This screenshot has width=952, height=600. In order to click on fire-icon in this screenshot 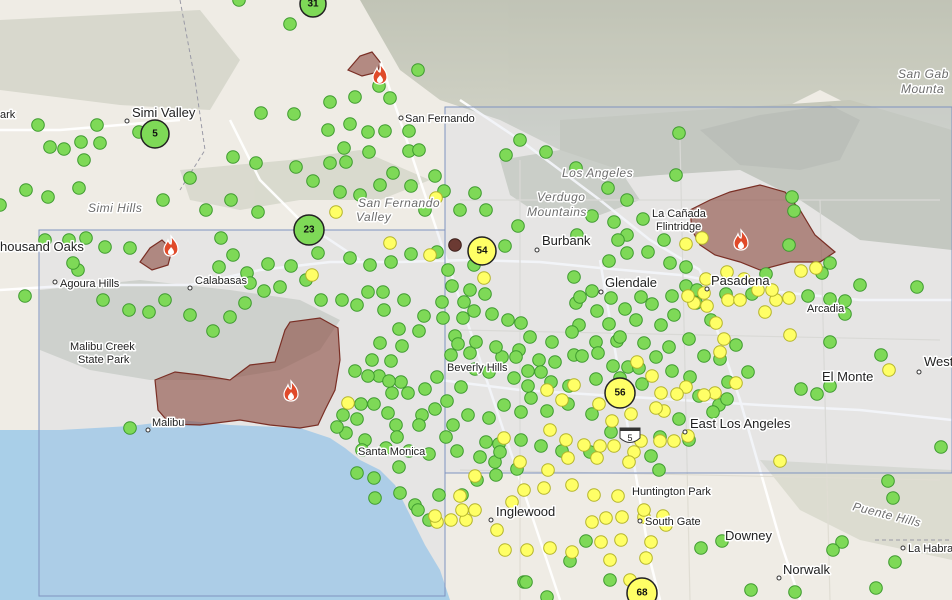, I will do `click(741, 239)`.